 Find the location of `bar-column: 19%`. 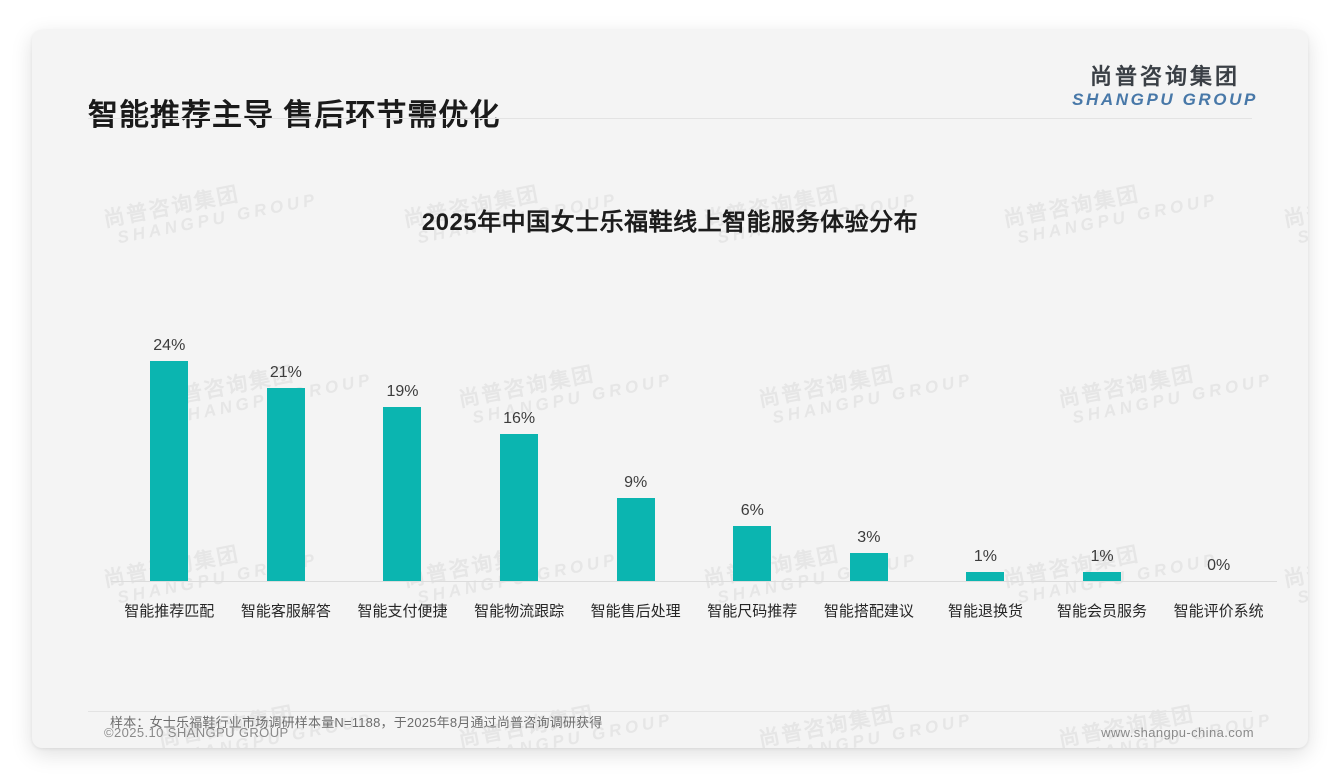

bar-column: 19% is located at coordinates (402, 456).